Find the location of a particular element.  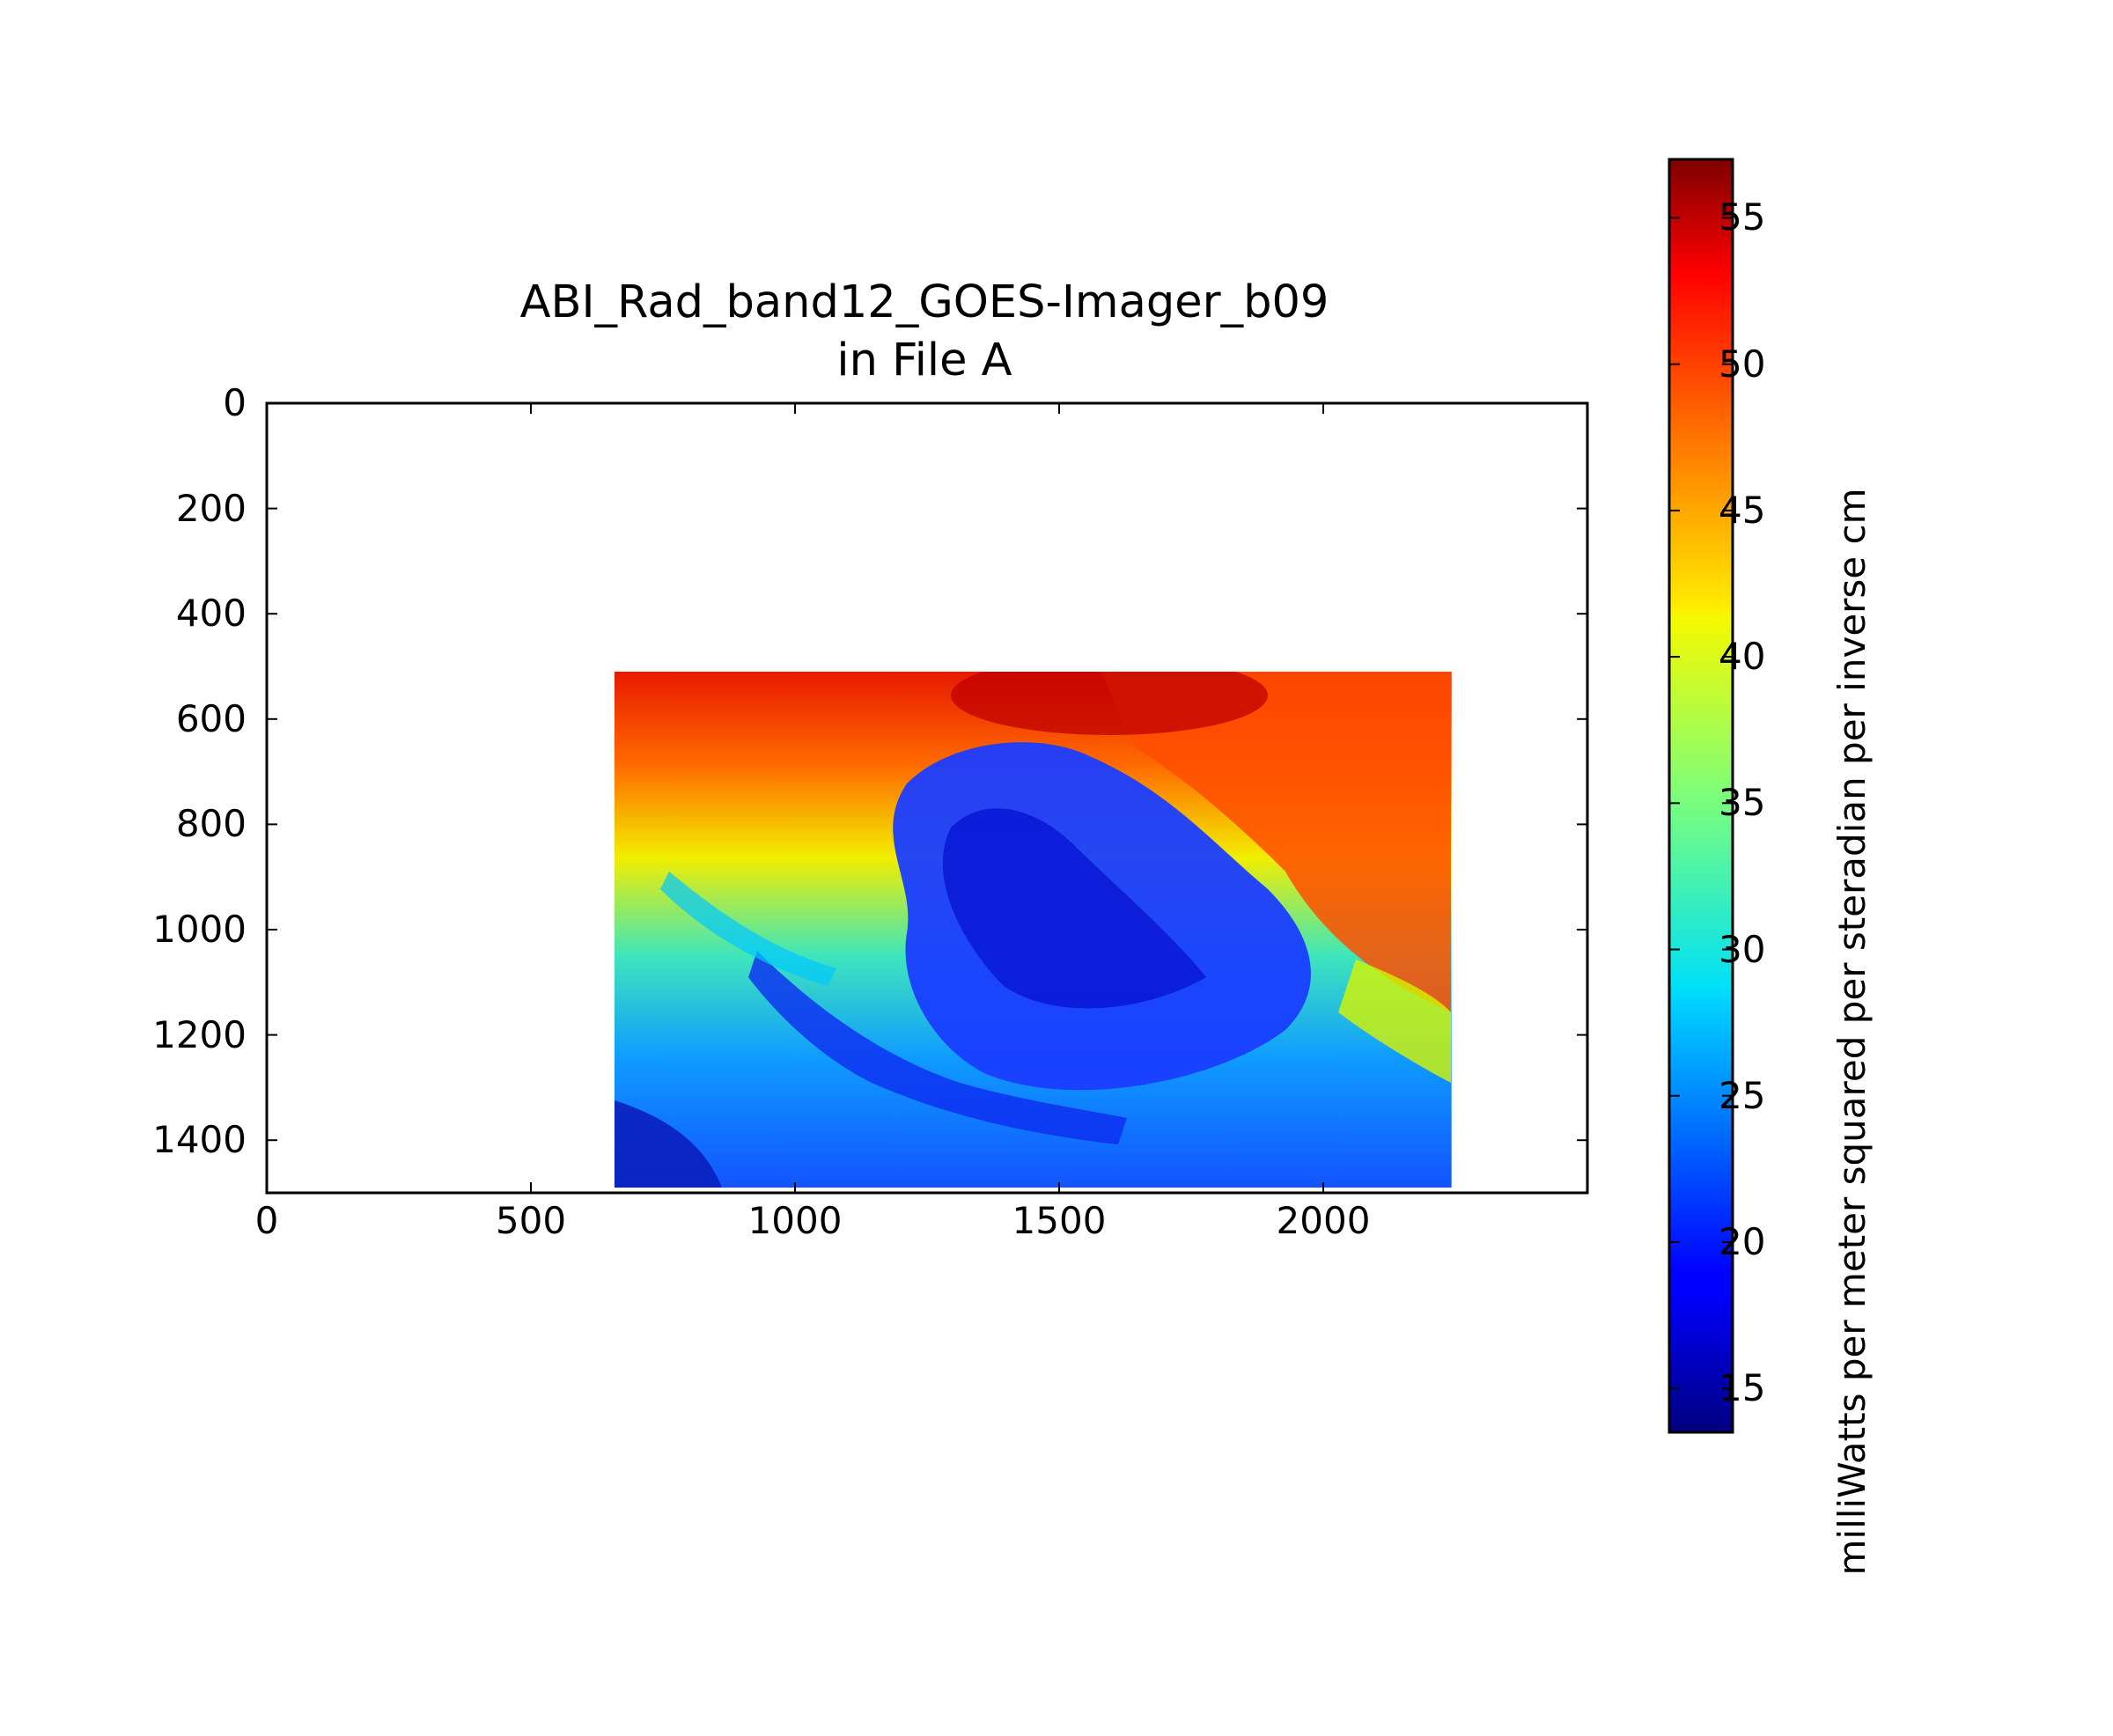

colorbar-gradient is located at coordinates (1701, 795).